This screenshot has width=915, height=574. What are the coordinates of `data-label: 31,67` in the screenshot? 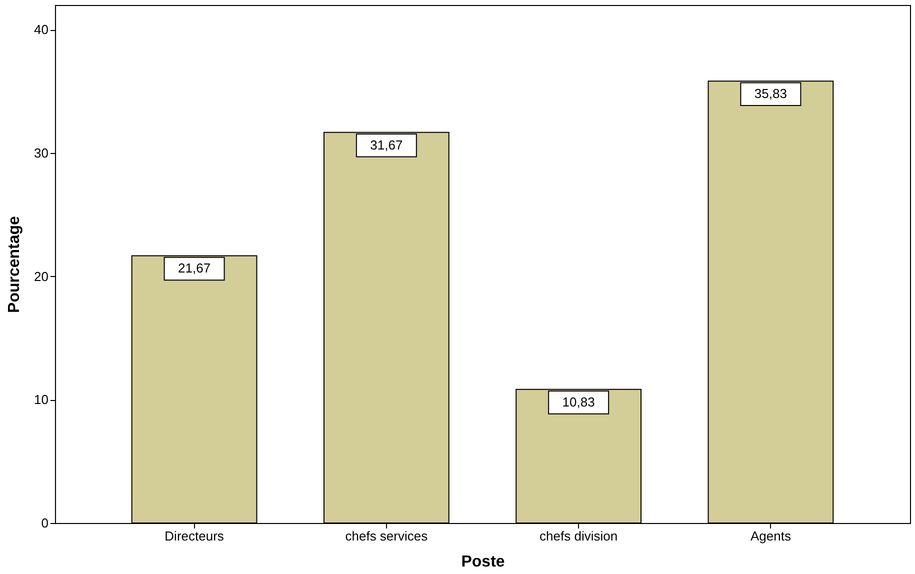 It's located at (386, 144).